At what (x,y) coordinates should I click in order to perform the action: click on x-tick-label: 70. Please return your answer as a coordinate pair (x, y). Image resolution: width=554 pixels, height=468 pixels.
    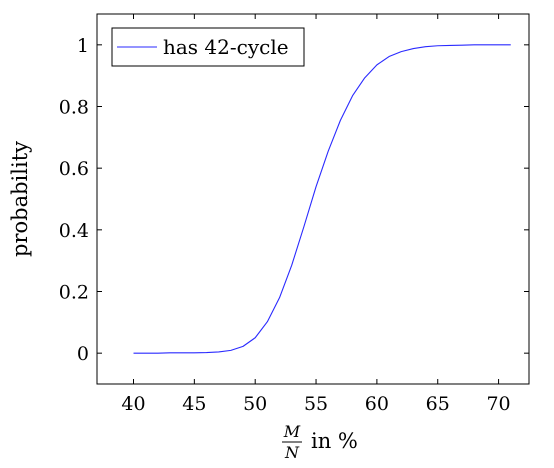
    Looking at the image, I should click on (498, 404).